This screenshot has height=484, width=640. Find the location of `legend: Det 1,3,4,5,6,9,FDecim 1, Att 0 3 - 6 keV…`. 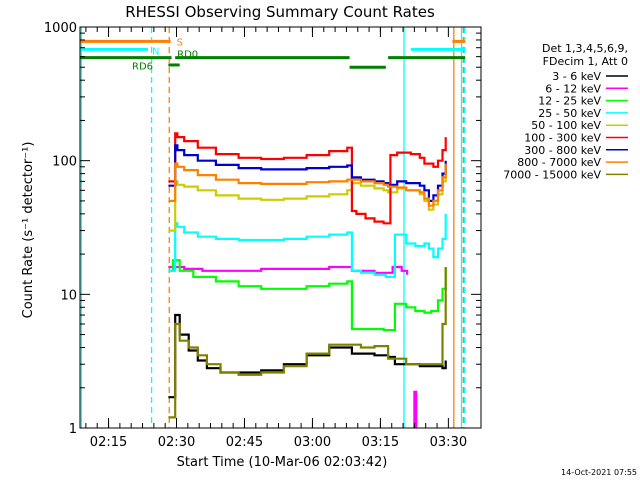

legend: Det 1,3,4,5,6,9,FDecim 1, Att 0 3 - 6 keV… is located at coordinates (565, 111).